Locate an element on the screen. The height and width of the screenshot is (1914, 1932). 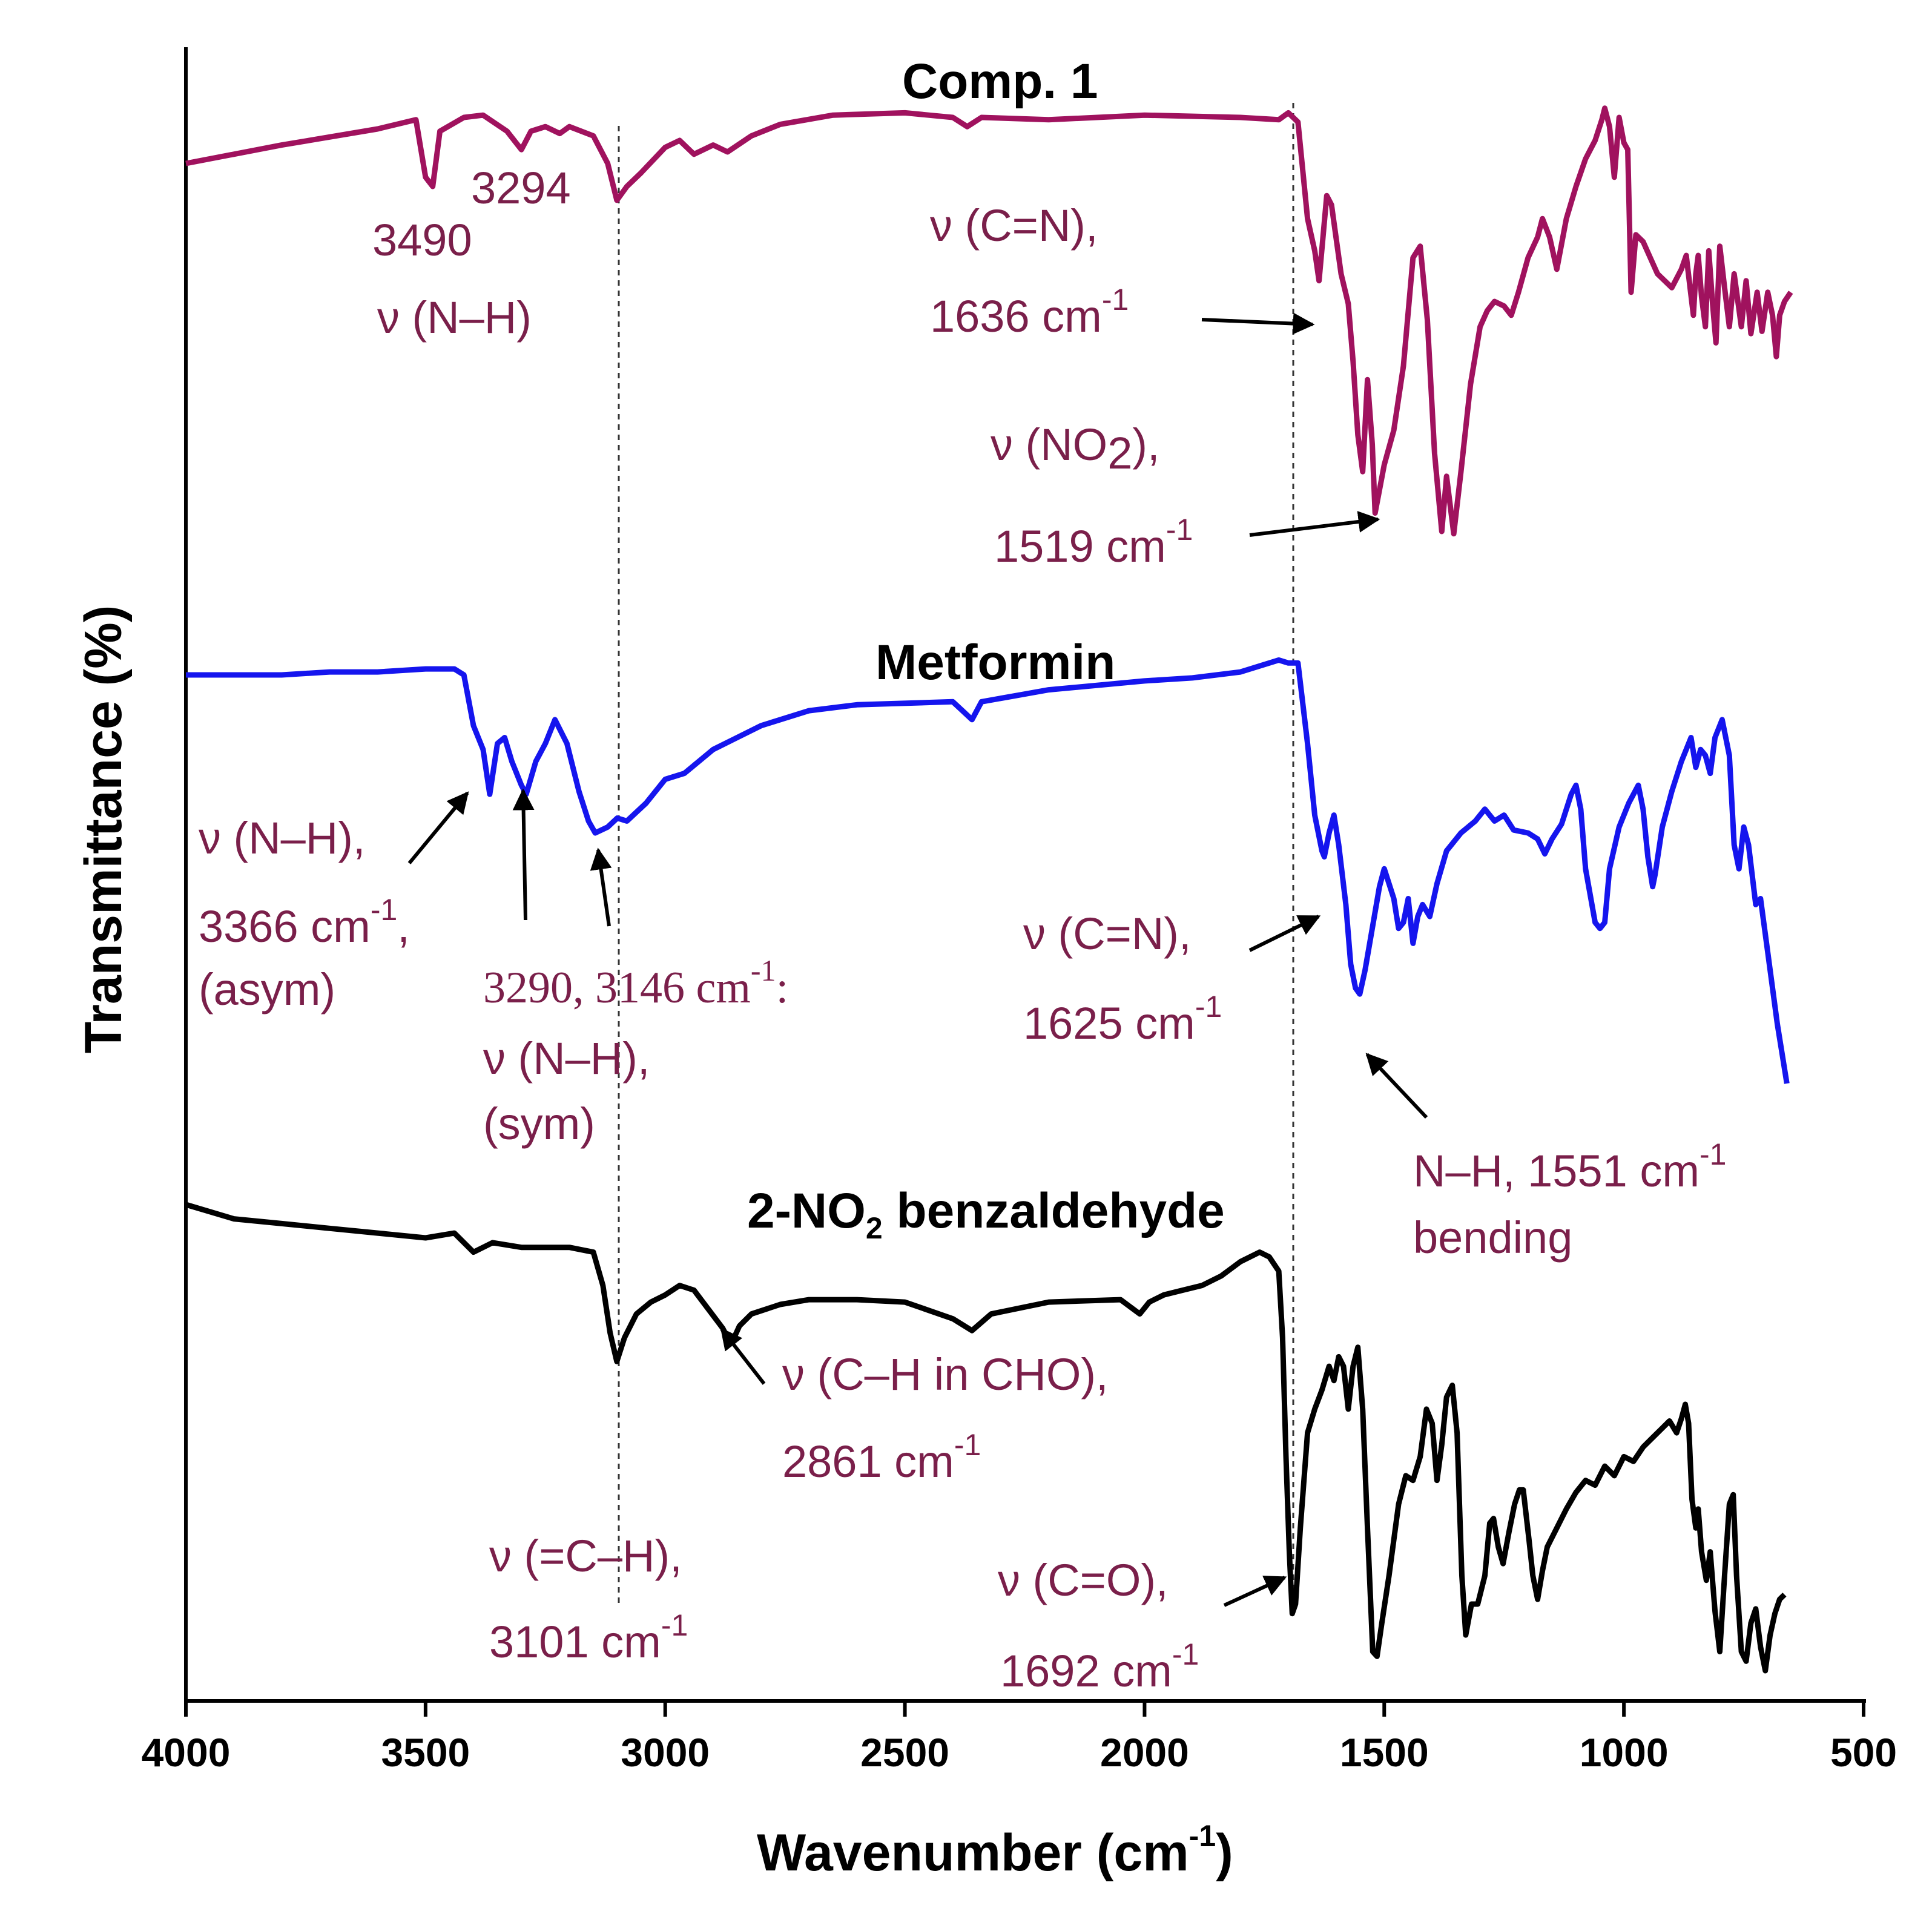
y-axis-title: Transmittance (%) is located at coordinates (103, 830).